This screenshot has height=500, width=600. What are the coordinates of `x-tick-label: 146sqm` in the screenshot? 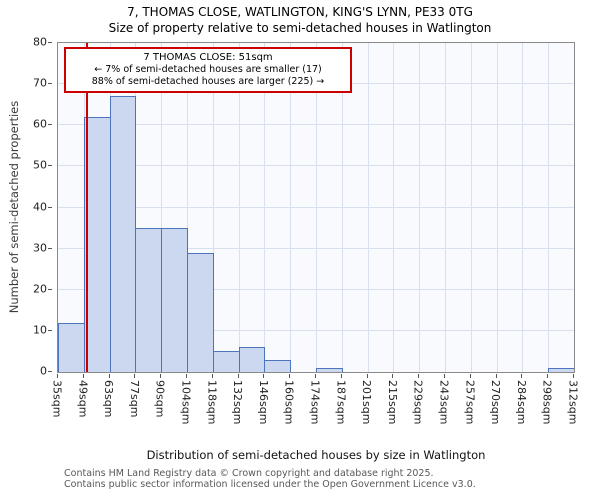 It's located at (263, 402).